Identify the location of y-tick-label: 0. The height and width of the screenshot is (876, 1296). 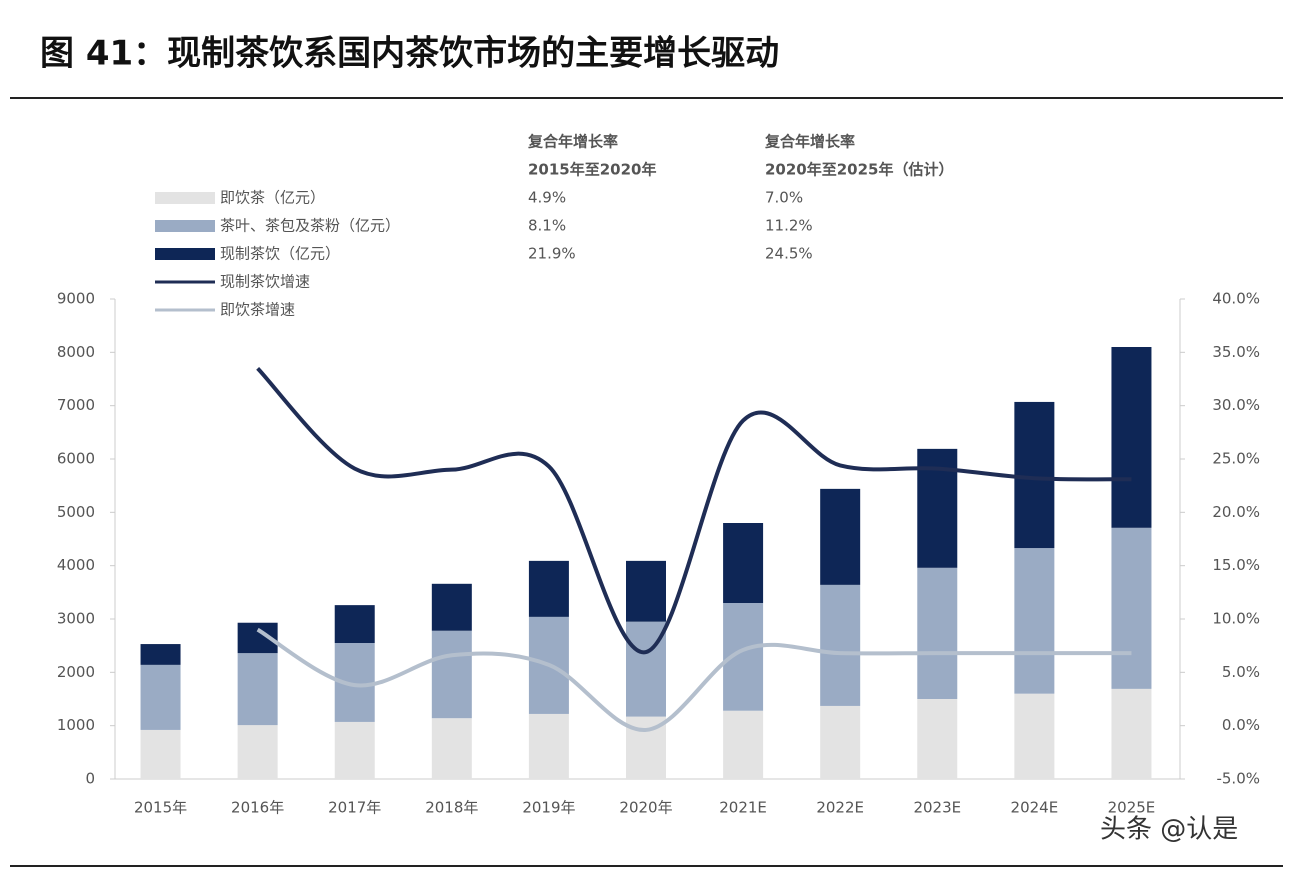
(90, 779).